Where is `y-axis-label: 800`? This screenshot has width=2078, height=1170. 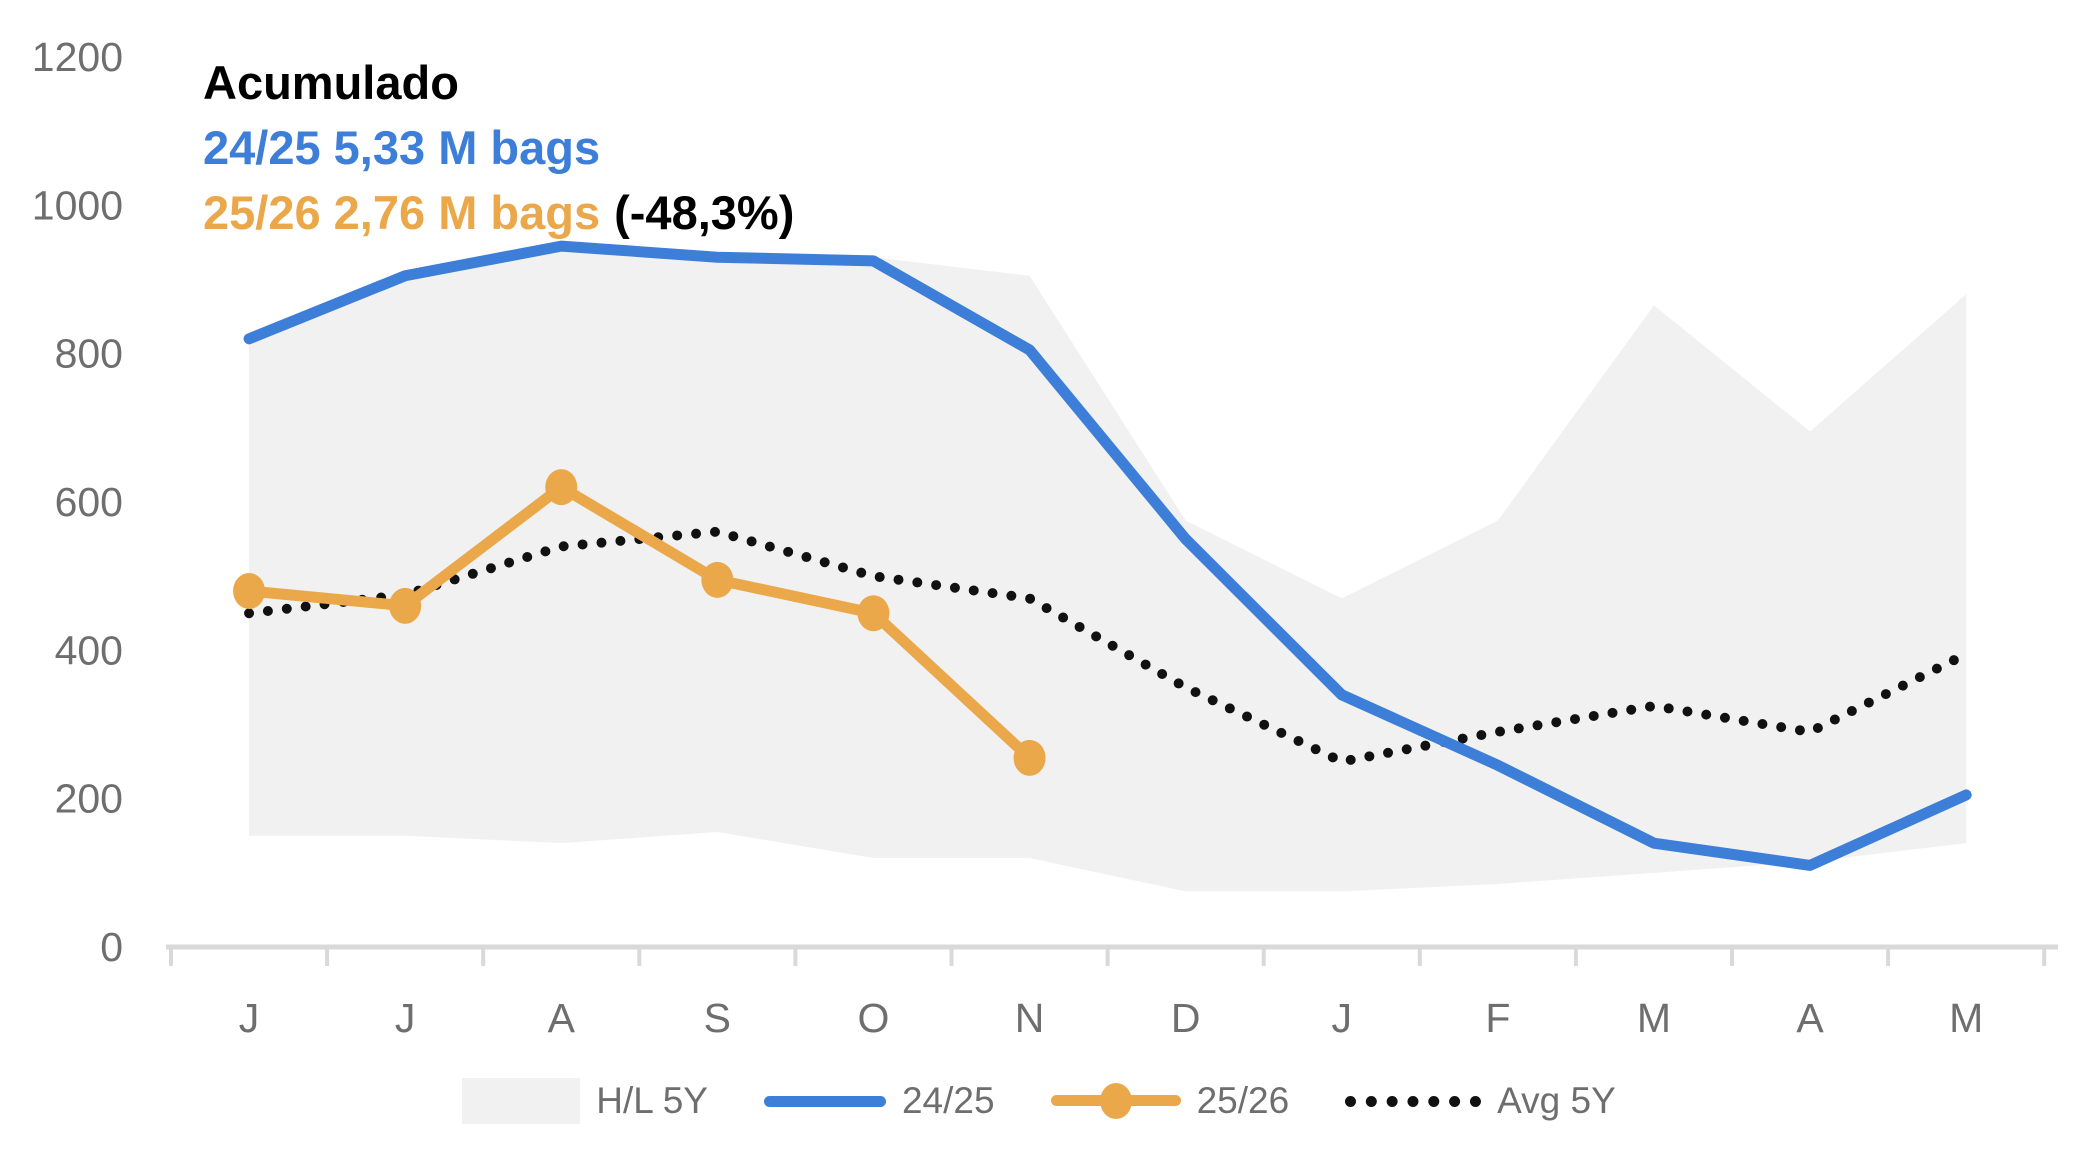
y-axis-label: 800 is located at coordinates (89, 354).